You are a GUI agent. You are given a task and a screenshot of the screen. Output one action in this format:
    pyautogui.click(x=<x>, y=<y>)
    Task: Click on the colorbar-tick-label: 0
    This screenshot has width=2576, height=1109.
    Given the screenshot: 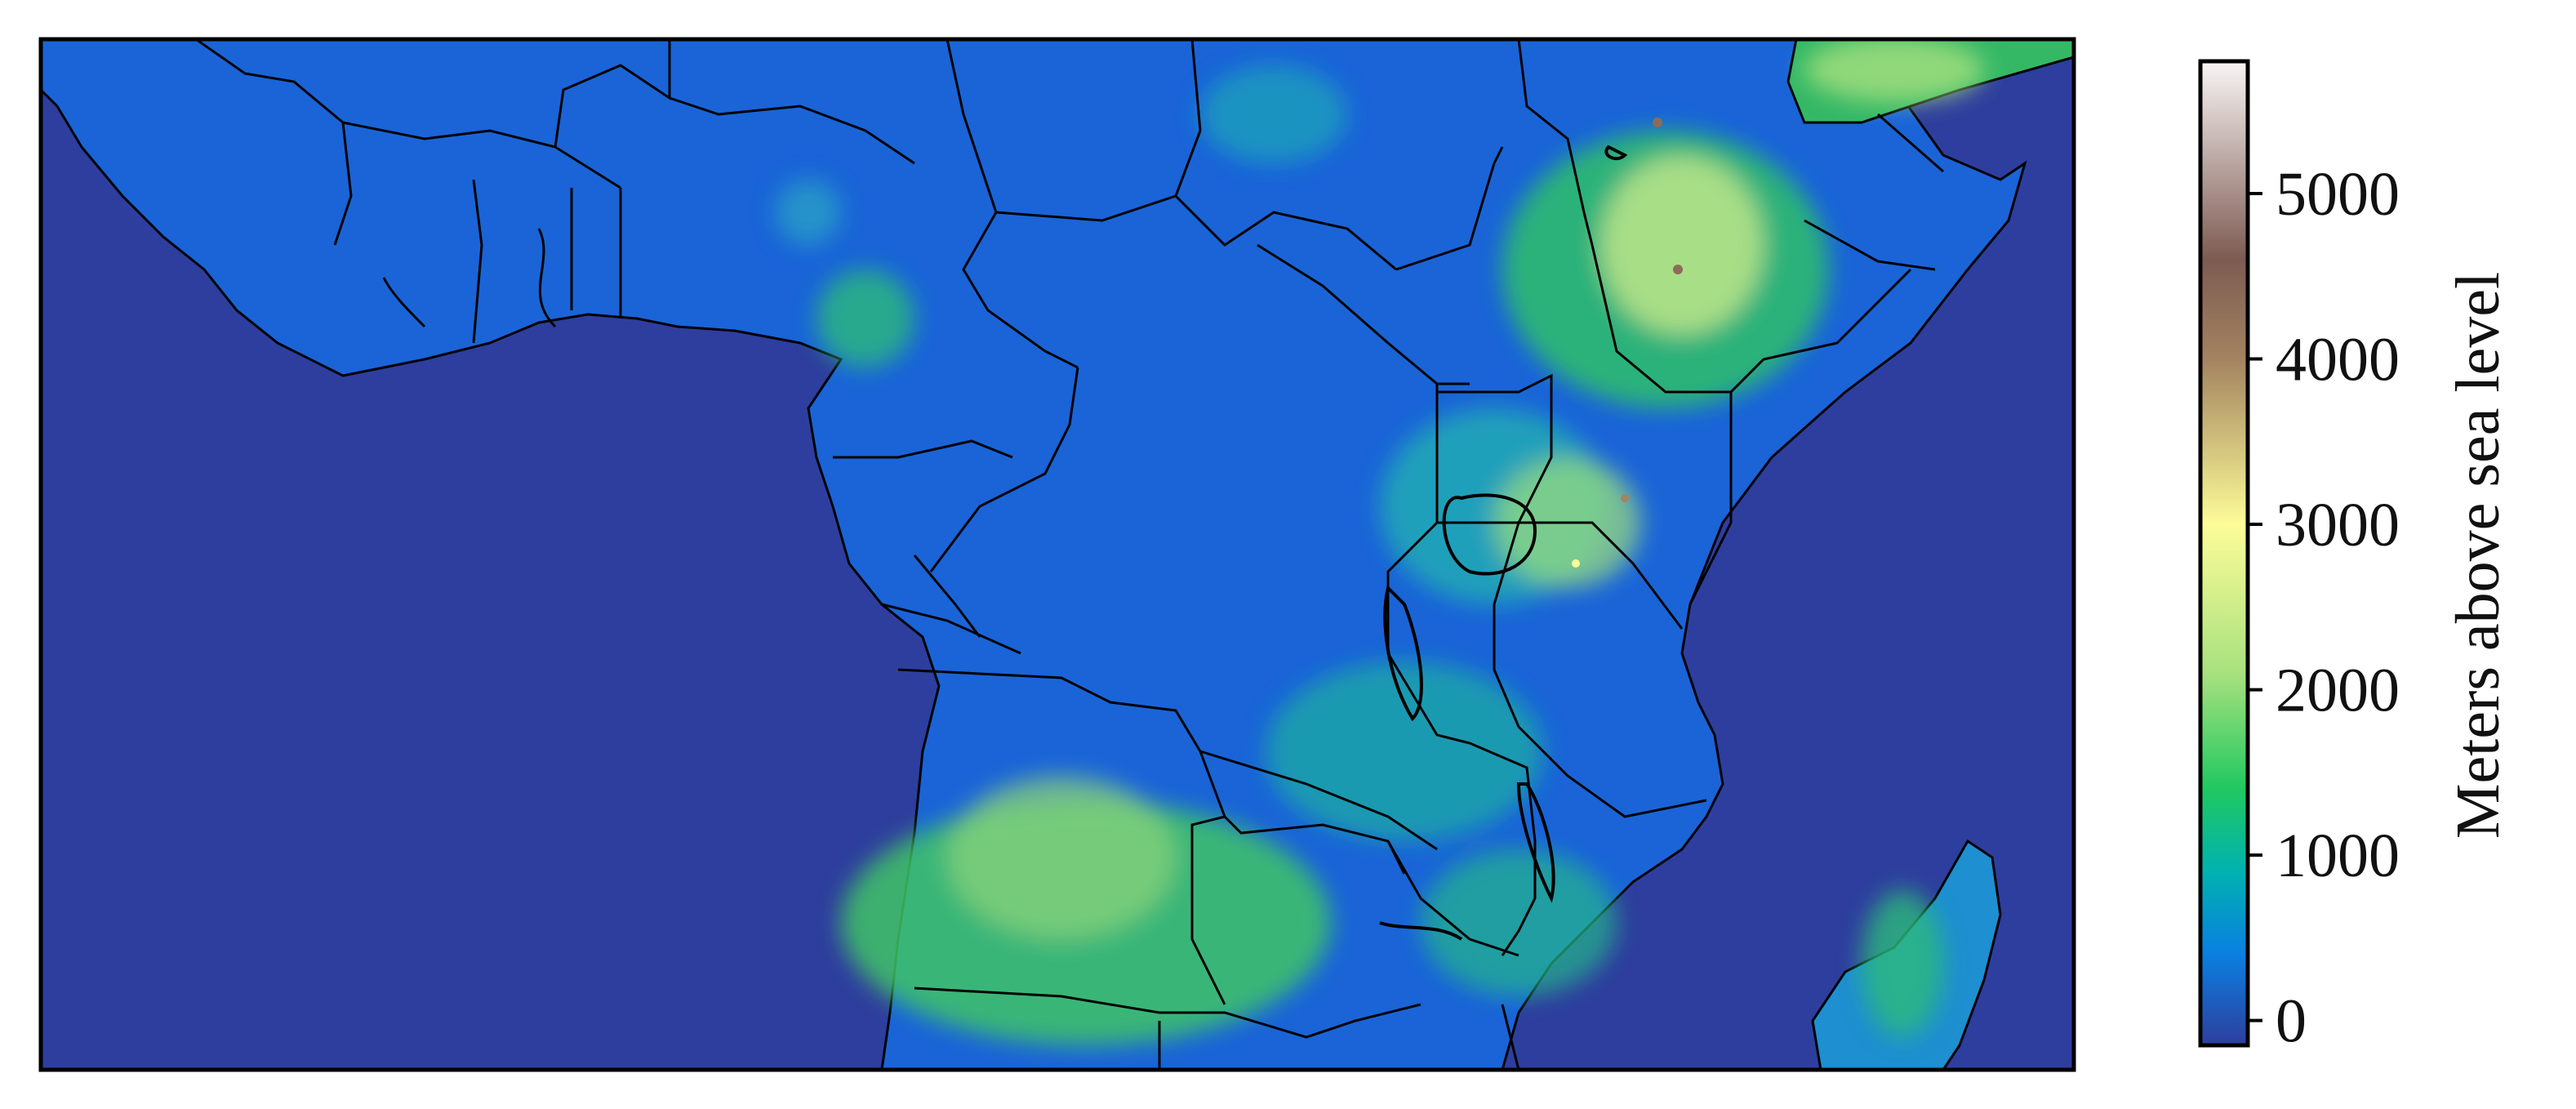 What is the action you would take?
    pyautogui.click(x=2291, y=1021)
    